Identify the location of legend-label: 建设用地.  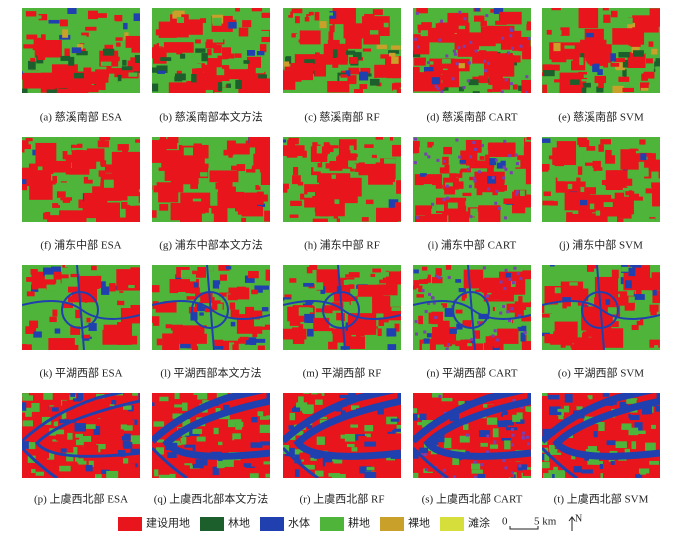
(168, 523).